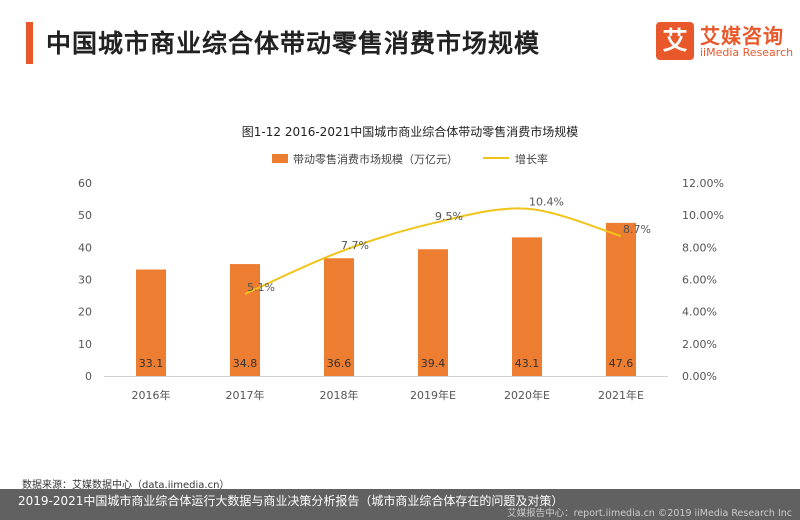 The height and width of the screenshot is (520, 800). I want to click on left-axis-tick-label: 40, so click(85, 247).